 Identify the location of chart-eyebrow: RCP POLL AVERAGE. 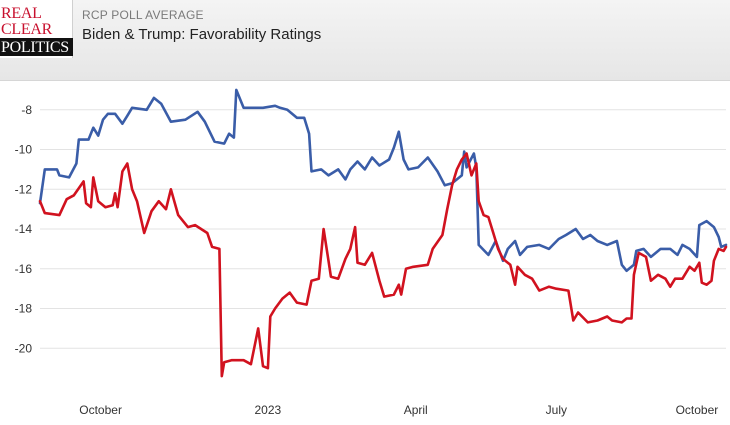
(143, 15).